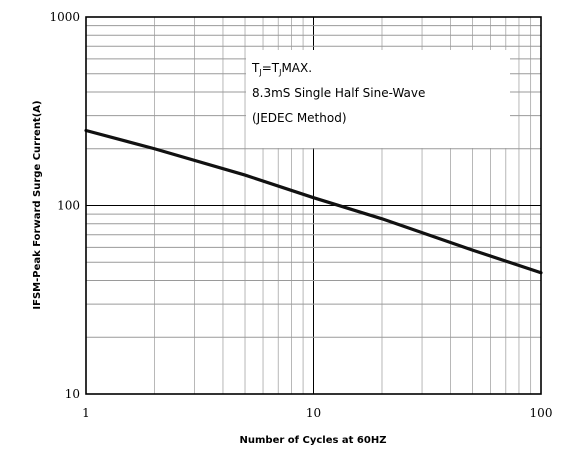  I want to click on x-tick-label: 10, so click(313, 413).